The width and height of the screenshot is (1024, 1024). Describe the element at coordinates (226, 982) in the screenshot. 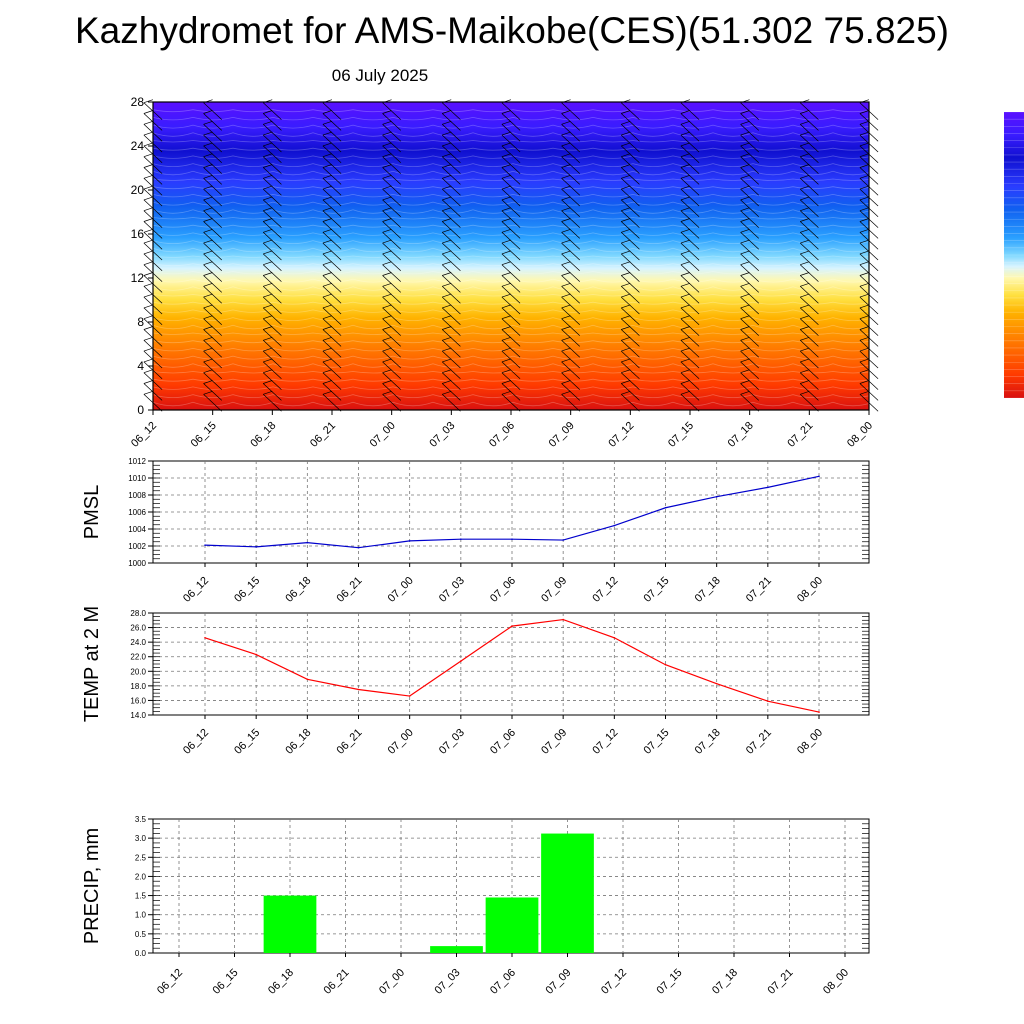

I see `x-tick-label: 06_15` at that location.